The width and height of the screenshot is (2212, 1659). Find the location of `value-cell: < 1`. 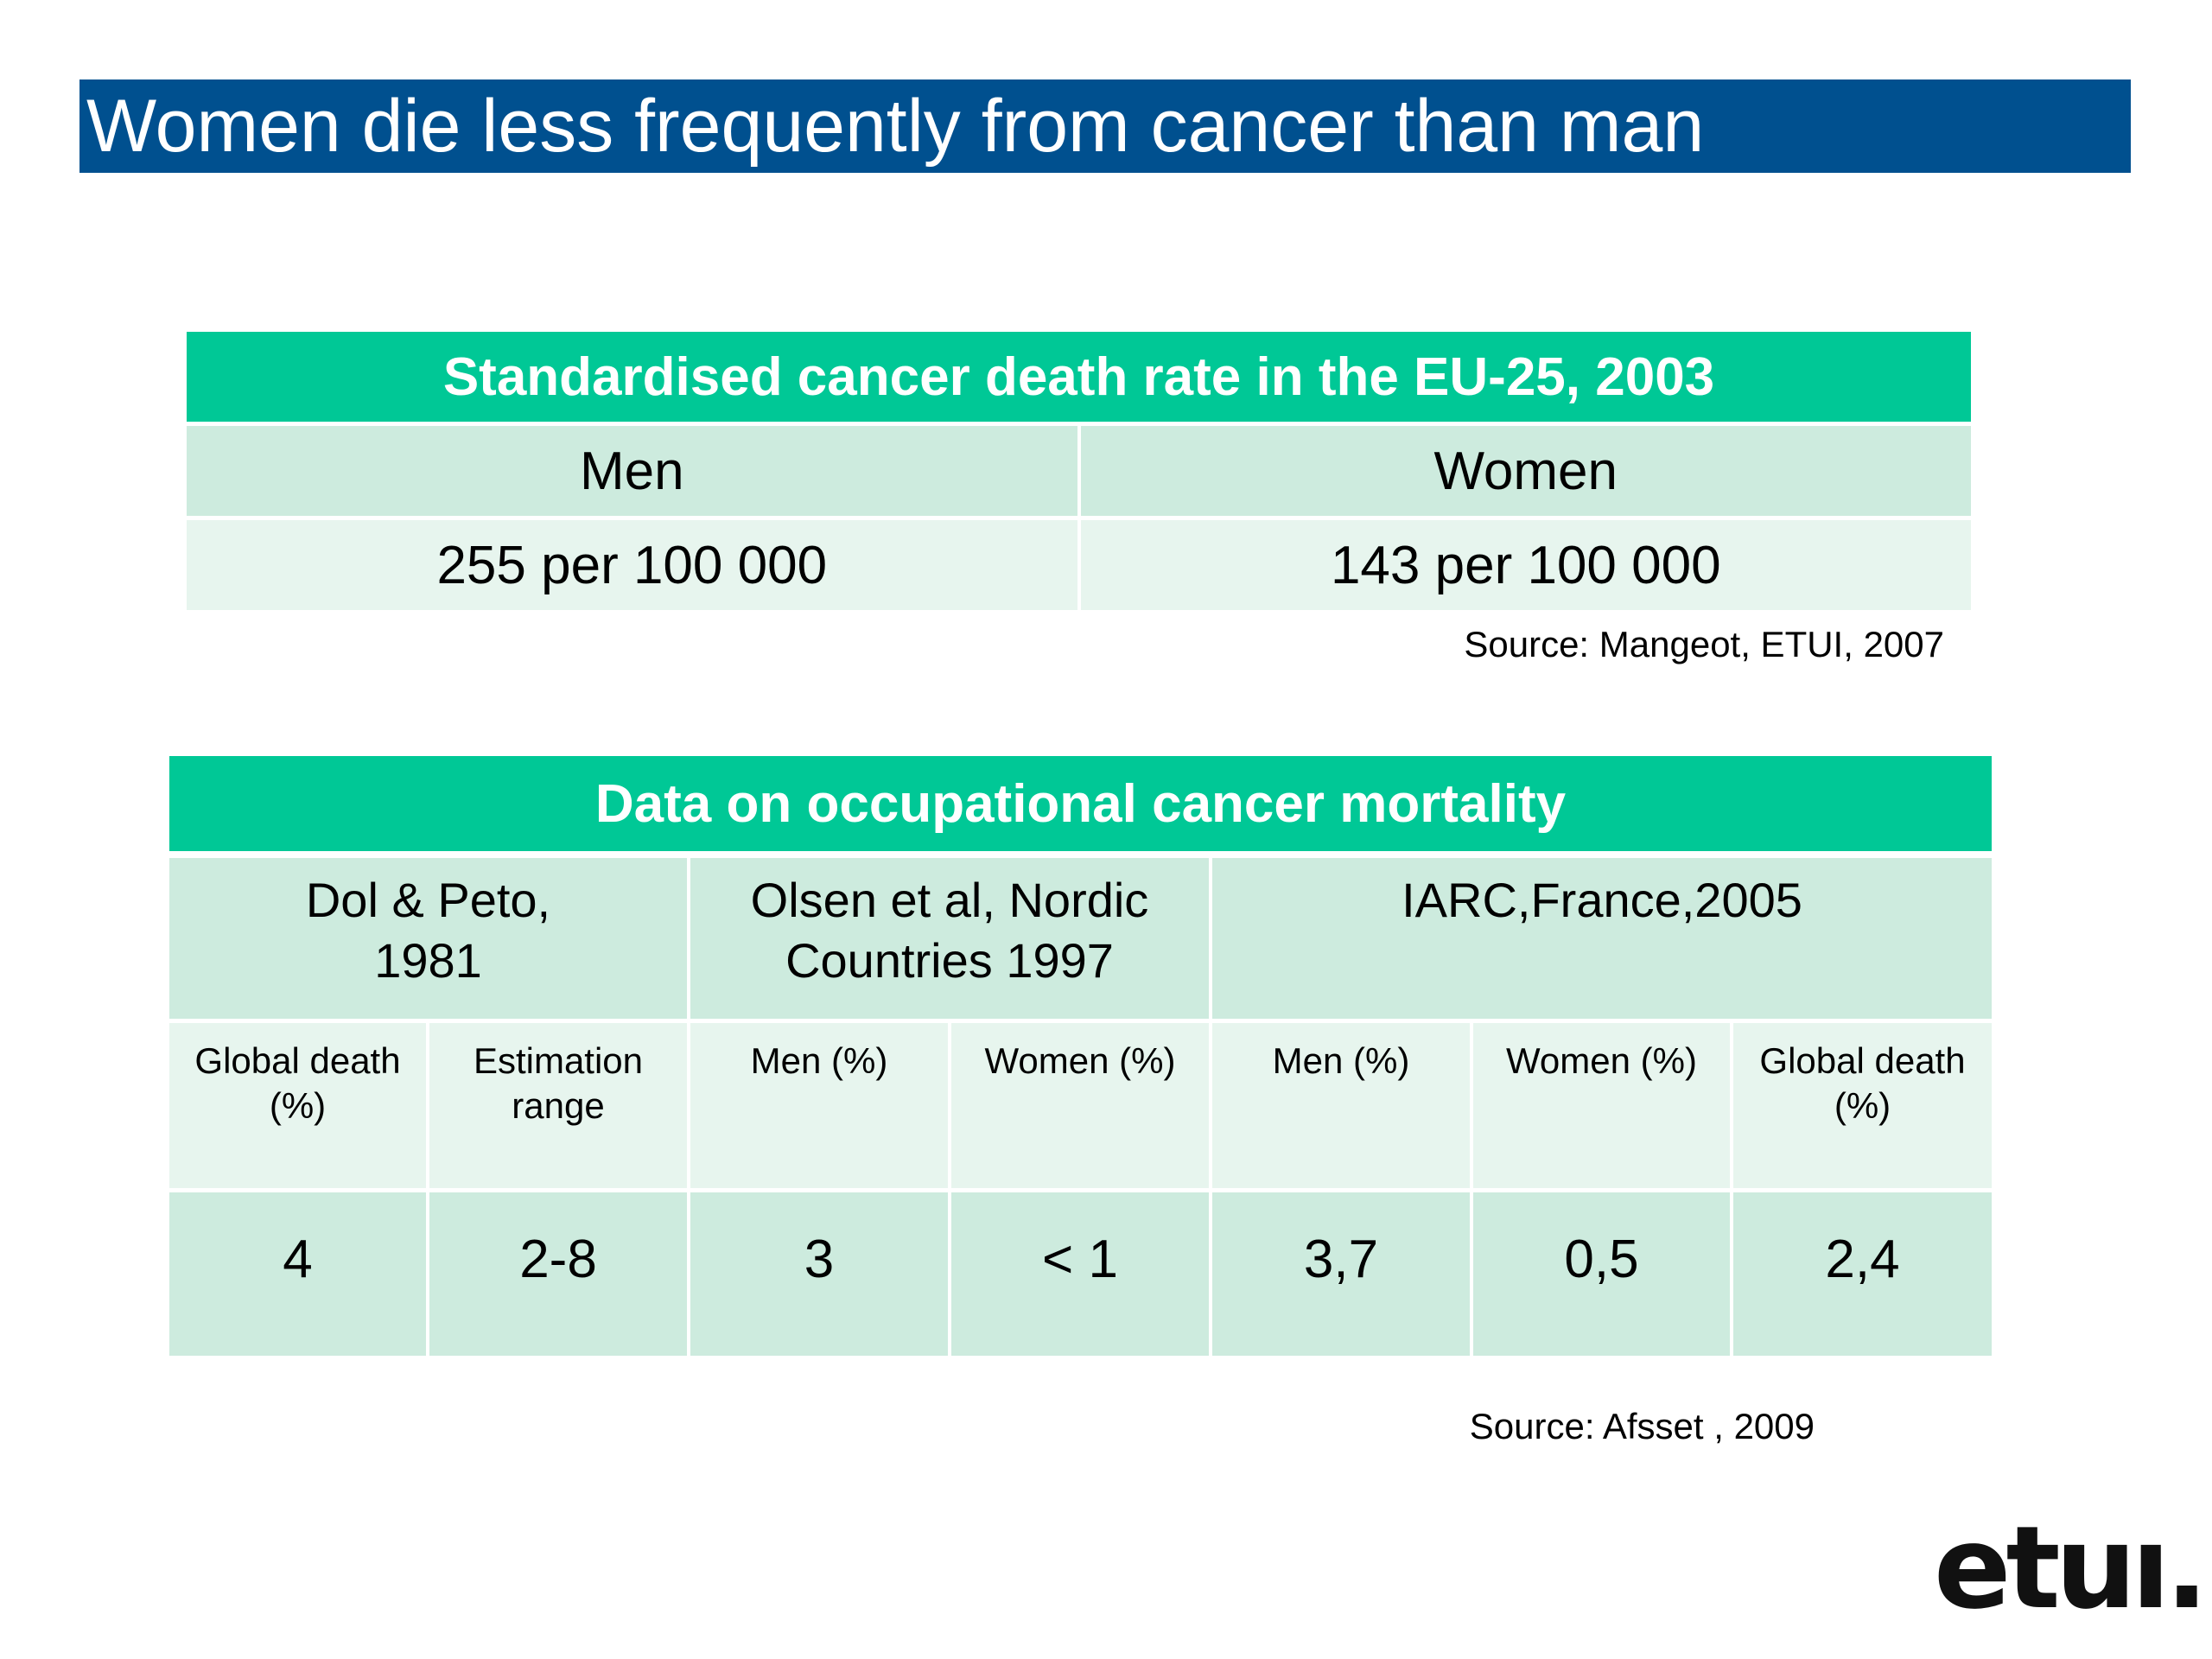

value-cell: < 1 is located at coordinates (1079, 1273).